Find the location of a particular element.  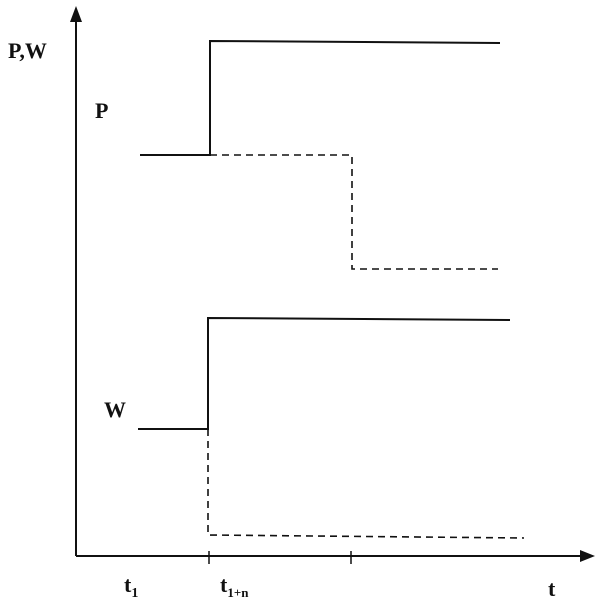

y-axis-label: P,W is located at coordinates (27, 50).